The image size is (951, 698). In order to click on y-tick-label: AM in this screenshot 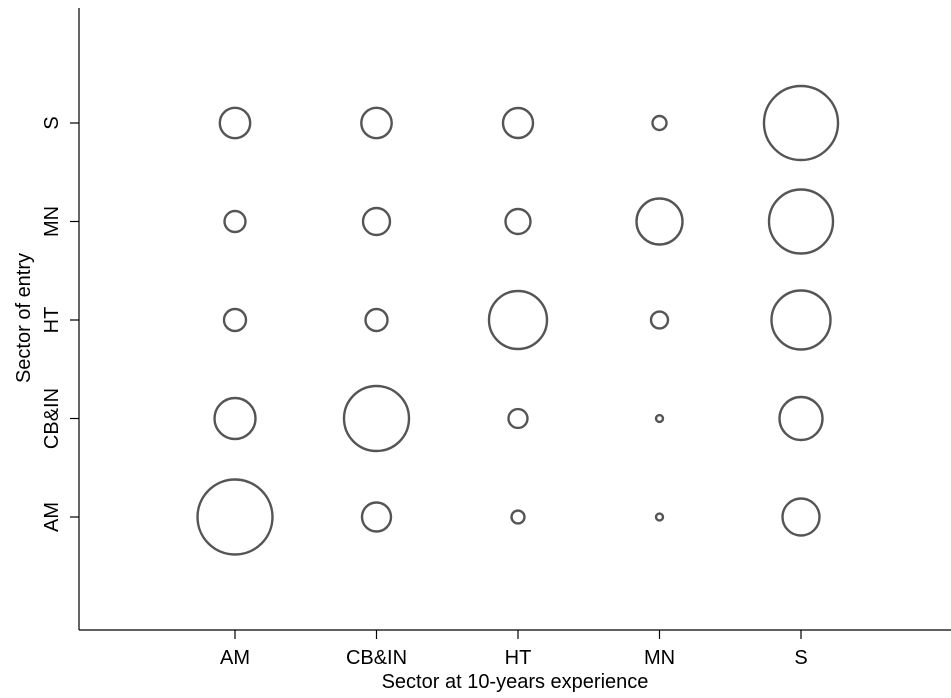, I will do `click(52, 517)`.